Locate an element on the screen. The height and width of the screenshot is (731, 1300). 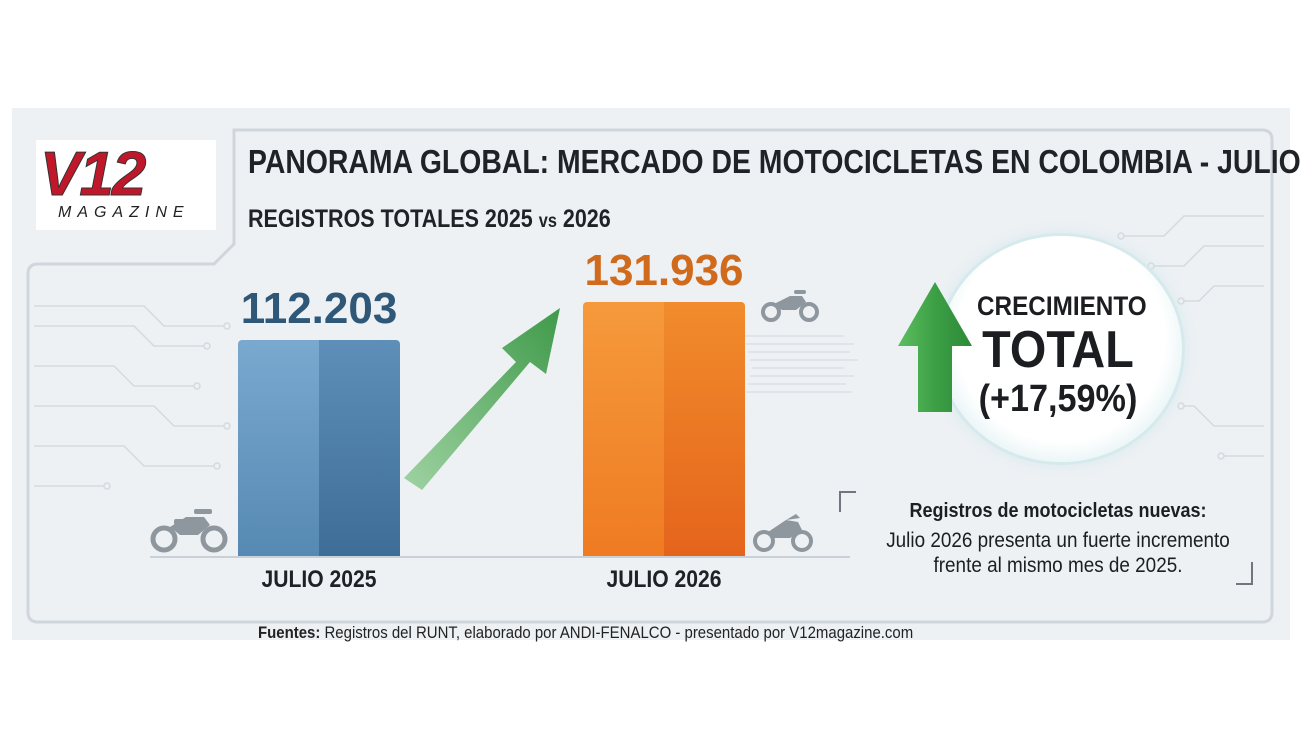
subtitle-vs: vs is located at coordinates (547, 221).